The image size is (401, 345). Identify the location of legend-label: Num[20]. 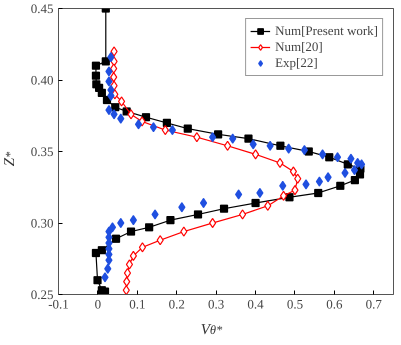
(299, 47).